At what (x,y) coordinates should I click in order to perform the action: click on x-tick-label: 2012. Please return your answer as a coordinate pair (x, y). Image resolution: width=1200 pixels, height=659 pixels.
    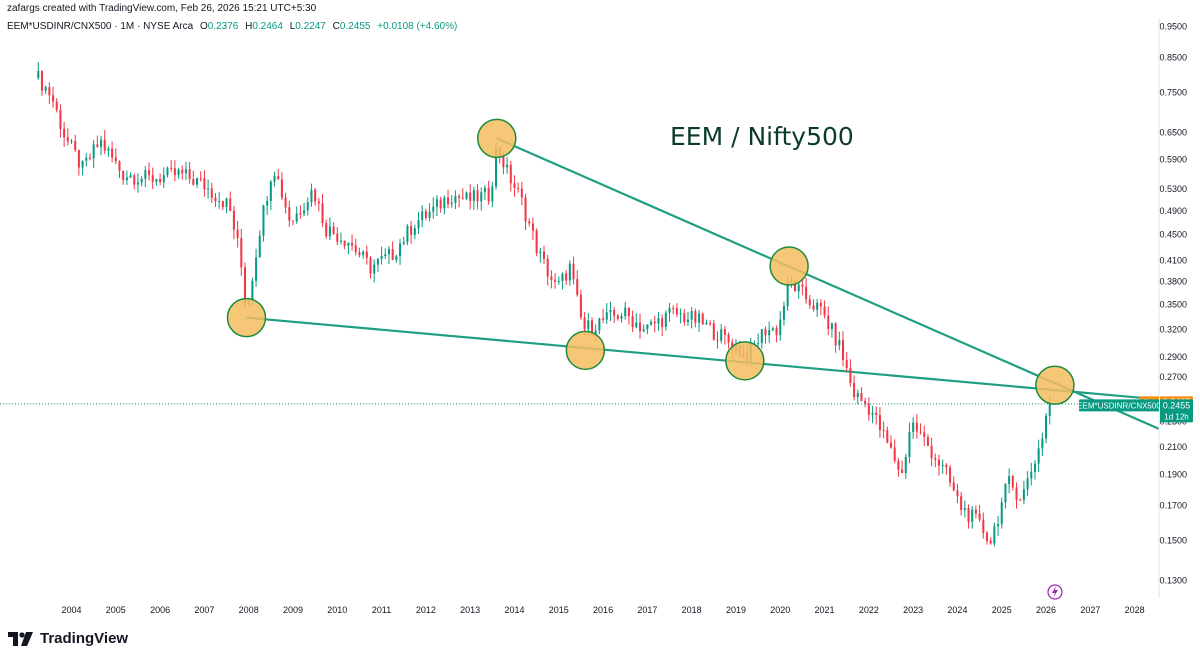
    Looking at the image, I should click on (426, 610).